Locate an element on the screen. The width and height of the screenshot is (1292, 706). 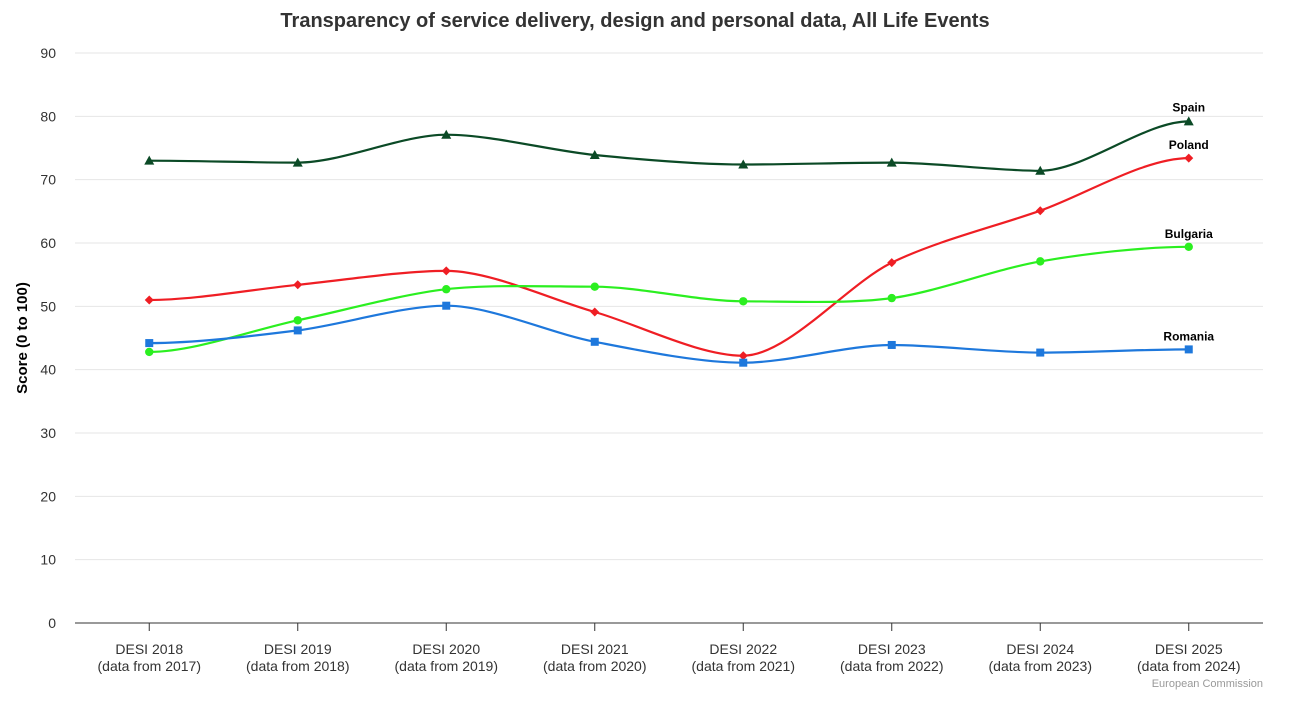
series-label-romania: Romania is located at coordinates (1188, 336).